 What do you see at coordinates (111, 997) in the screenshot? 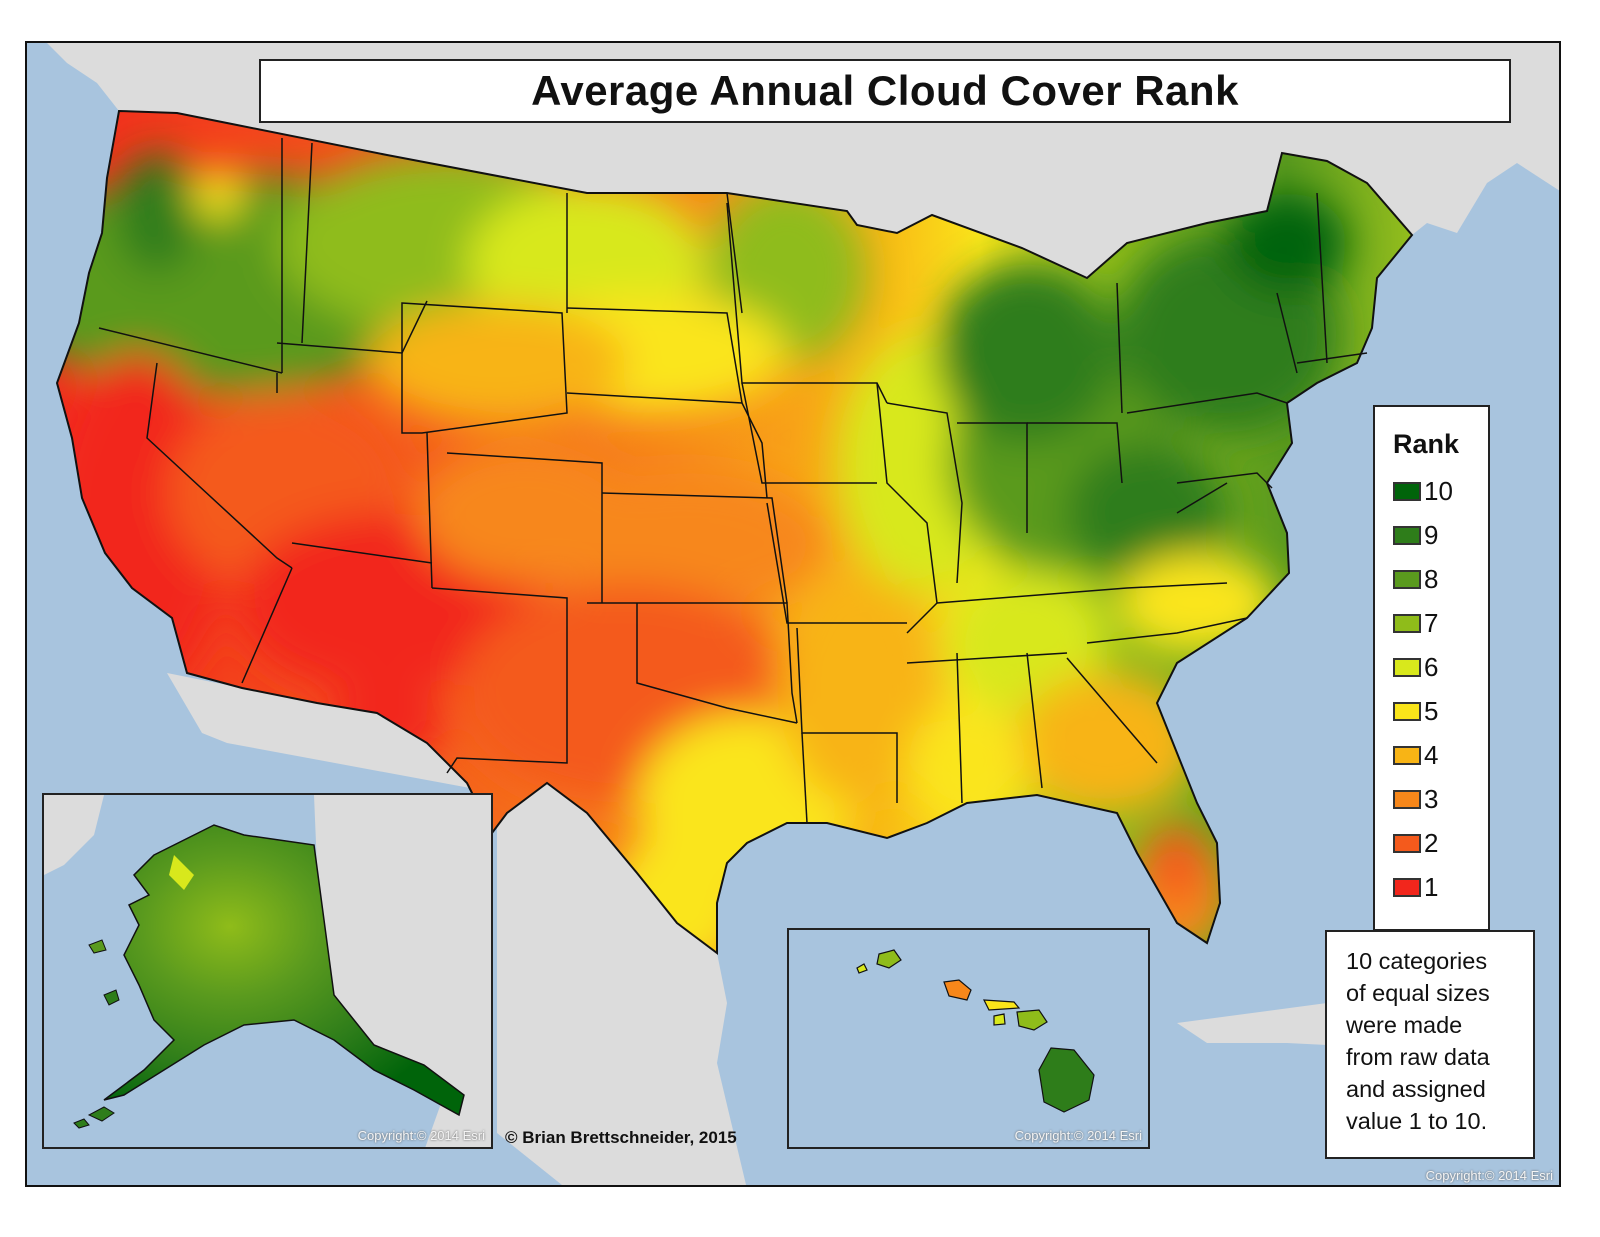
I see `nunivak-island` at bounding box center [111, 997].